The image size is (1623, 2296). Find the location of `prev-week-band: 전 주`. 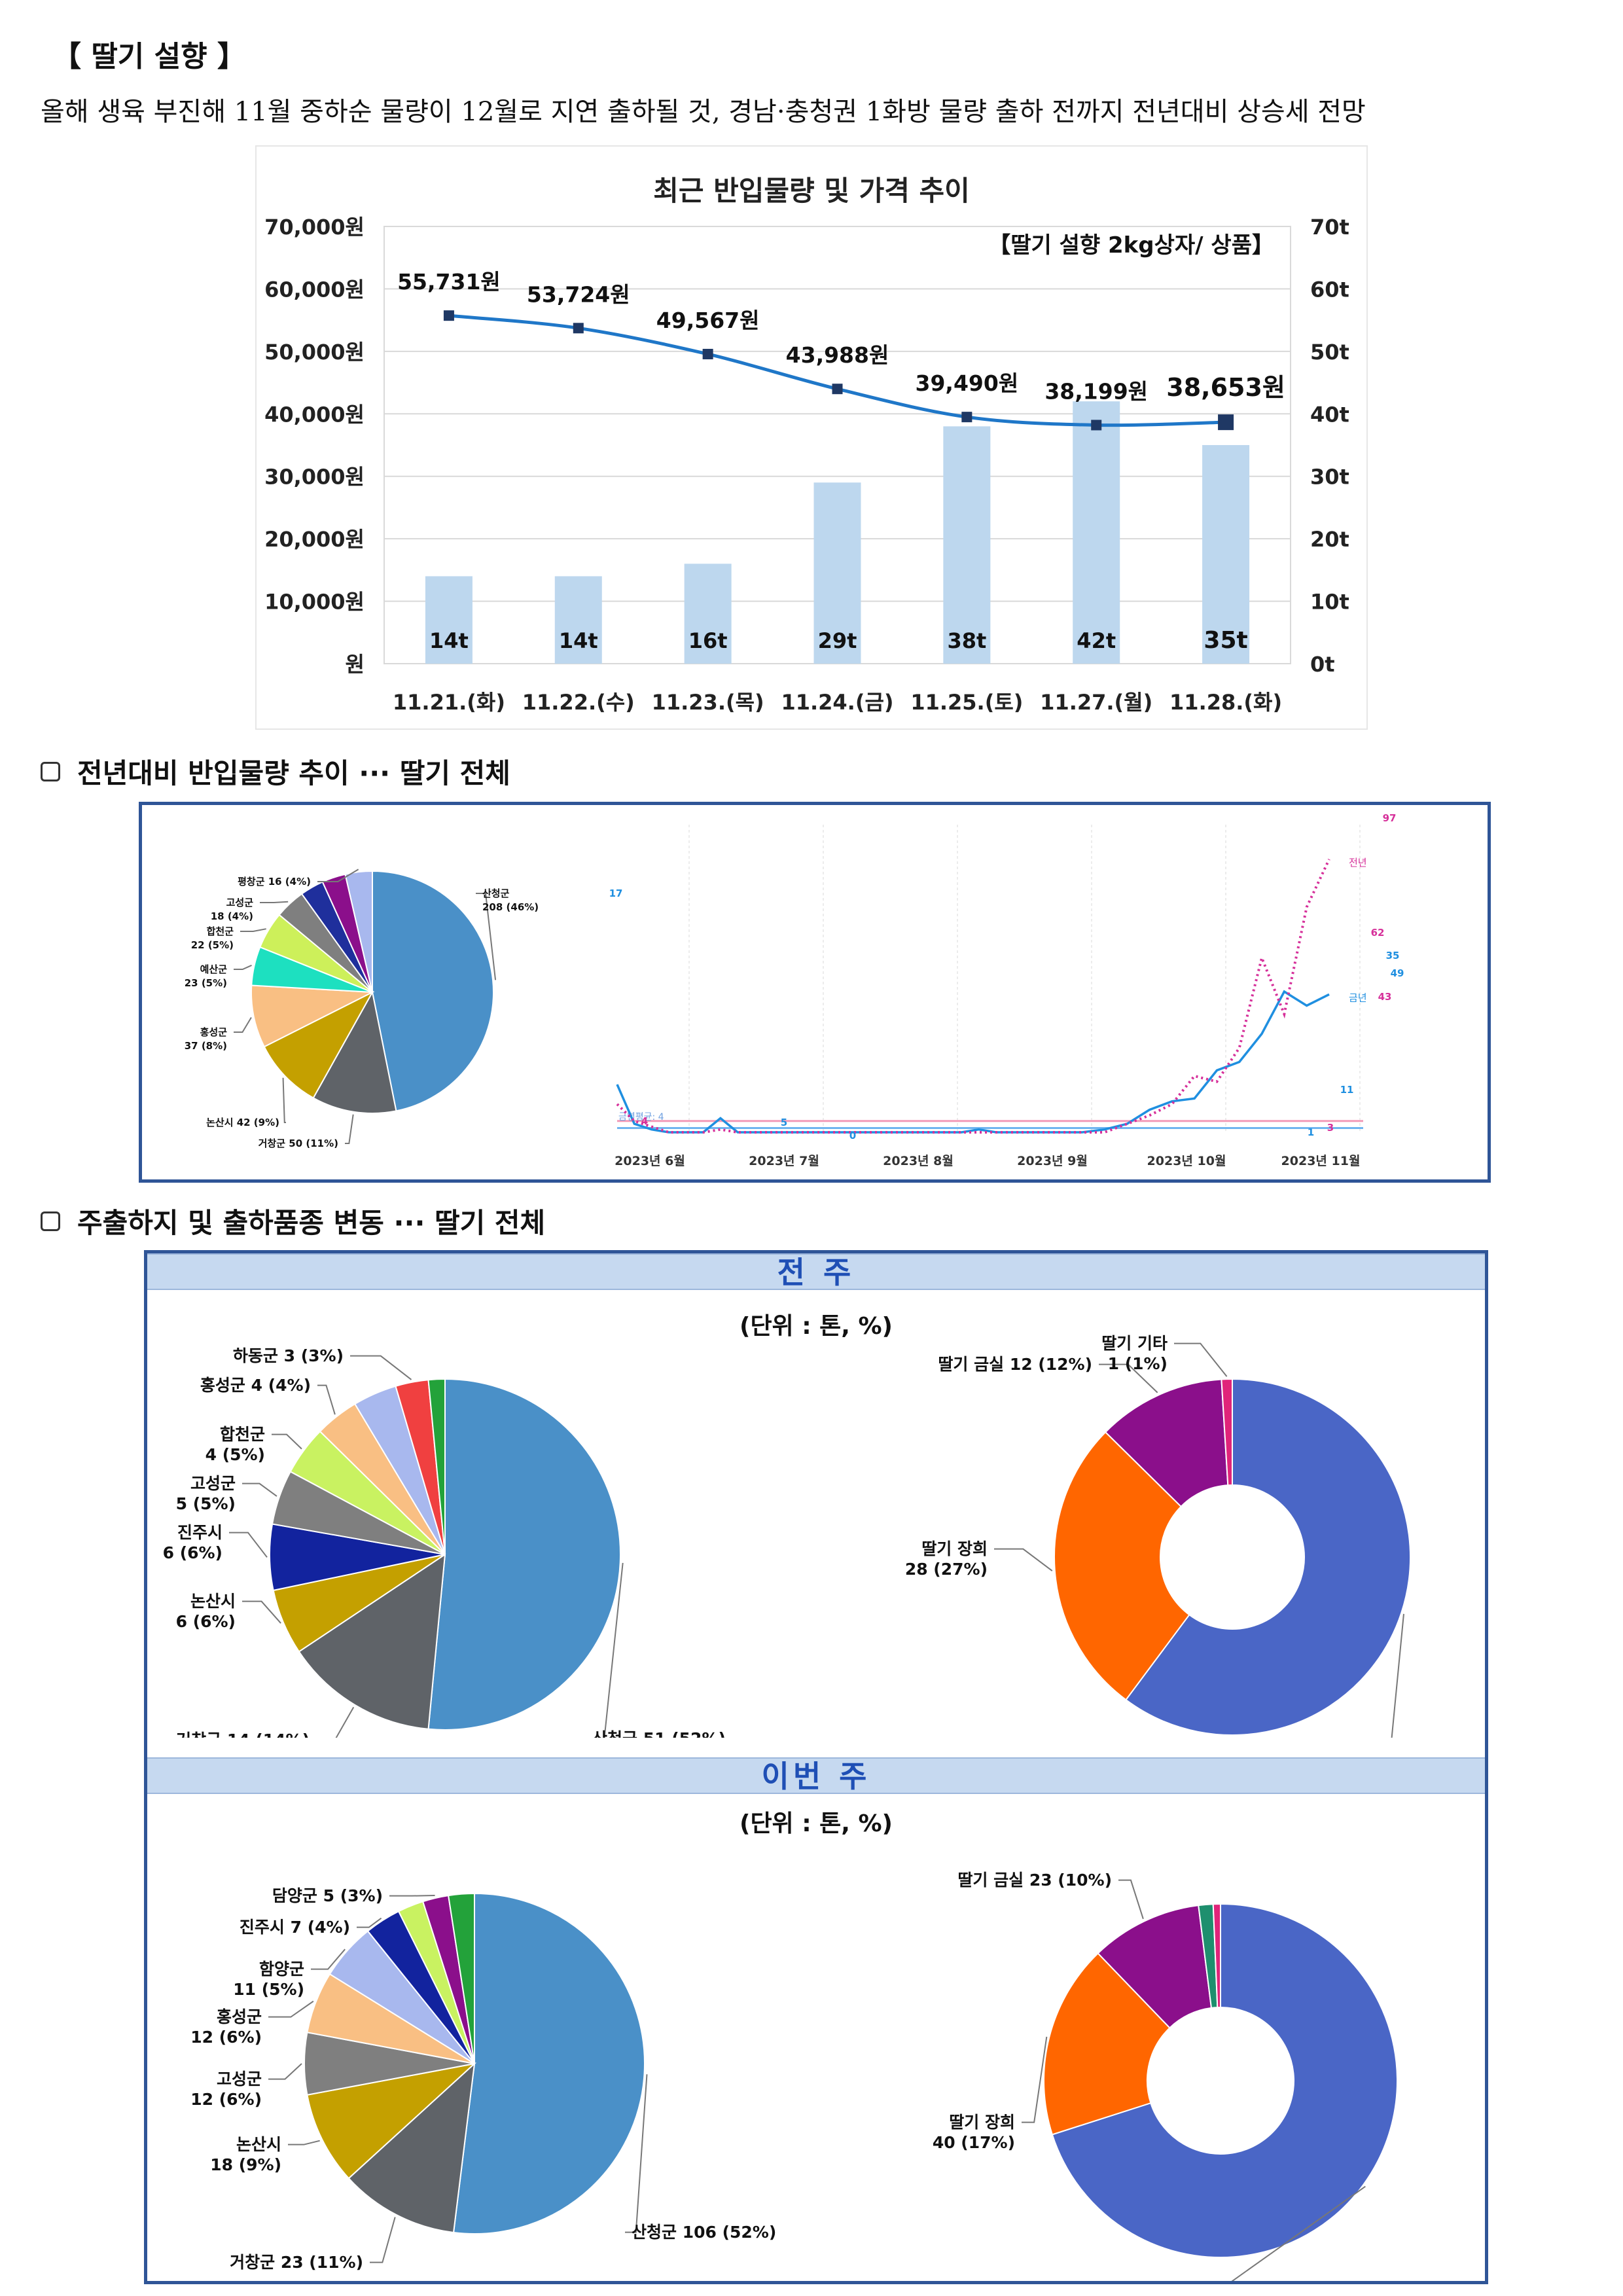

prev-week-band: 전 주 is located at coordinates (816, 1271).